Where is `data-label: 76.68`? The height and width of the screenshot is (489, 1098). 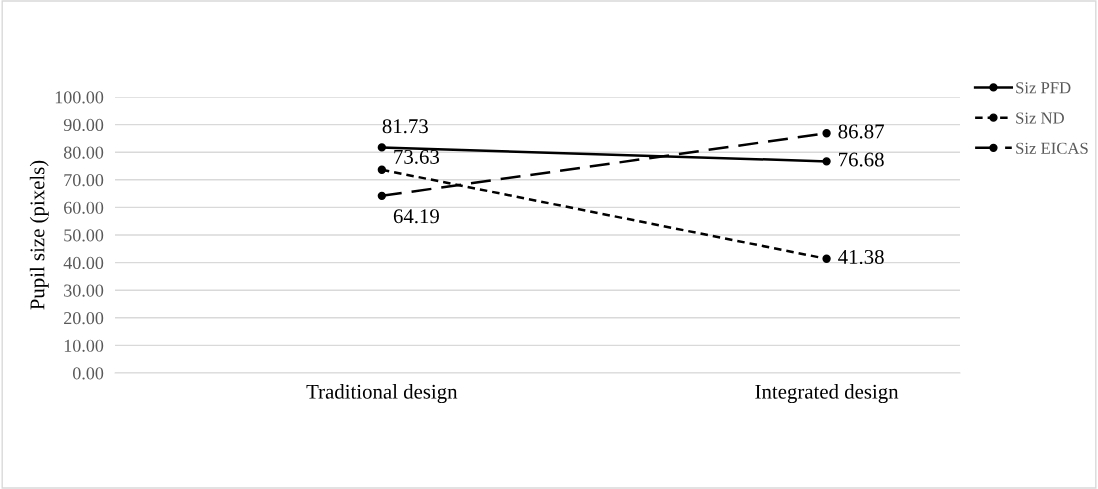
data-label: 76.68 is located at coordinates (861, 159).